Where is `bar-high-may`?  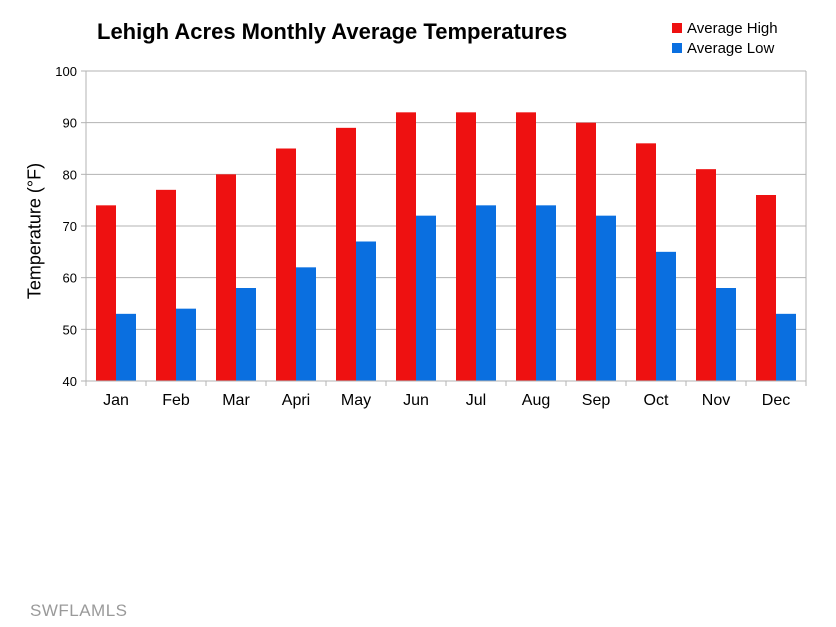 bar-high-may is located at coordinates (346, 254).